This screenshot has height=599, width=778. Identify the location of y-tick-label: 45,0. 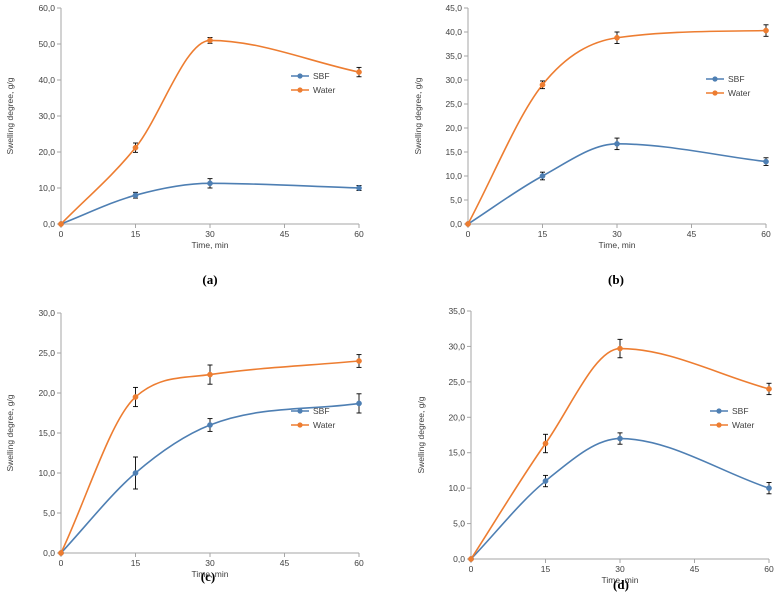
(453, 8).